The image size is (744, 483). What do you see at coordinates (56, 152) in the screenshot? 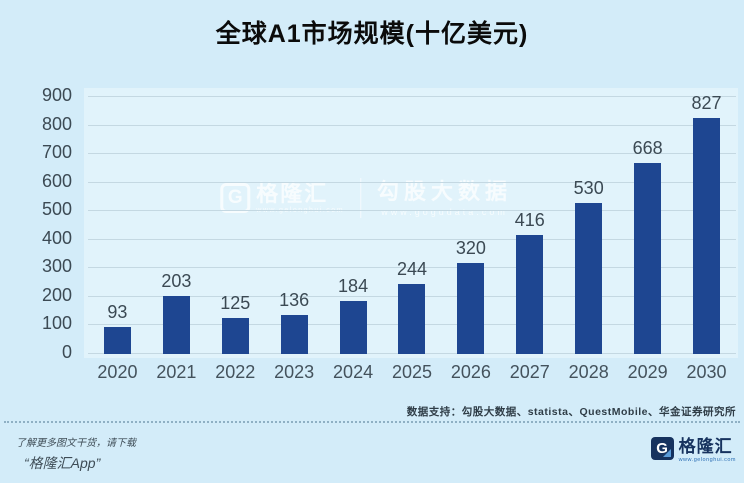
I see `y-axis-tick-label: 700` at bounding box center [56, 152].